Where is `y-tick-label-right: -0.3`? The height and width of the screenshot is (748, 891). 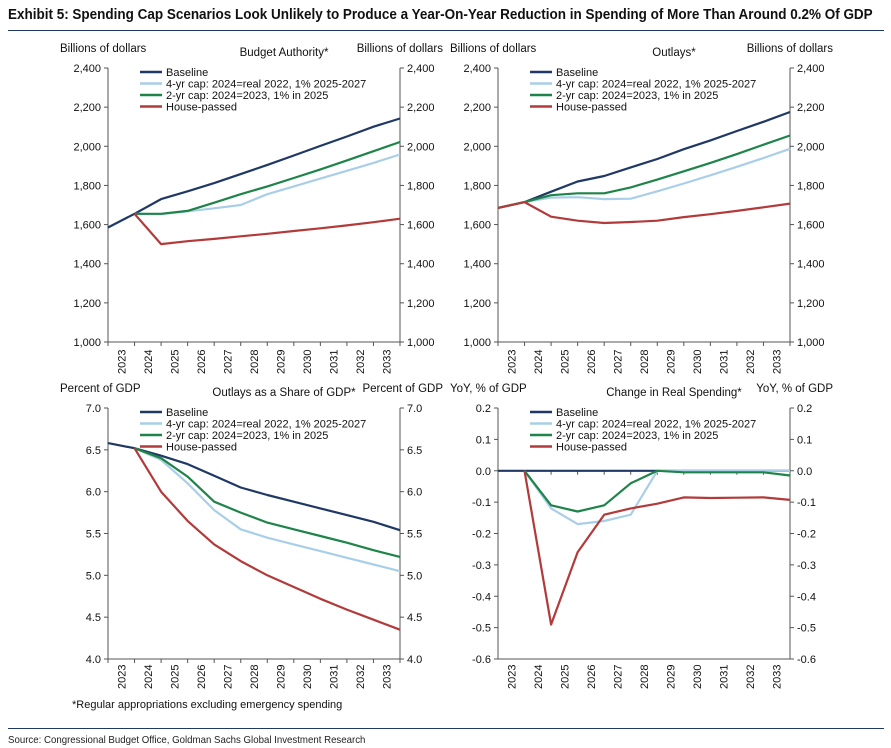 y-tick-label-right: -0.3 is located at coordinates (806, 566).